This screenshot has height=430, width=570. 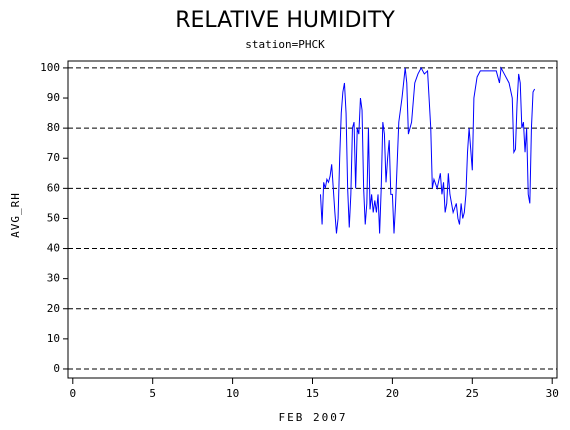 What do you see at coordinates (15, 215) in the screenshot?
I see `y-axis-label: AVG_RH` at bounding box center [15, 215].